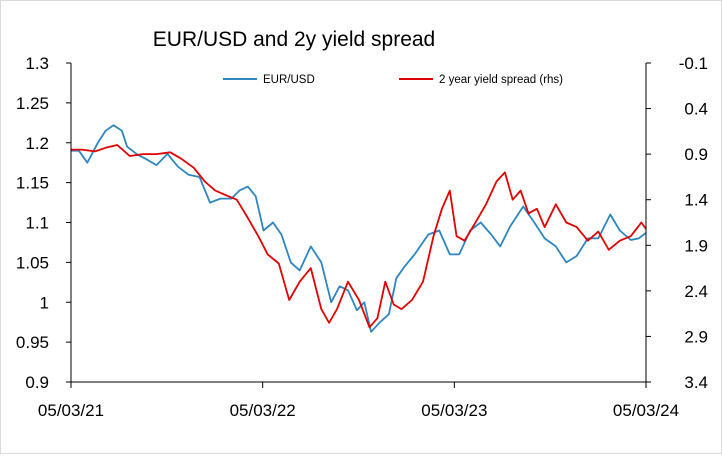  I want to click on legend-label-yield-spread: 2 year yield spread (rhs), so click(501, 80).